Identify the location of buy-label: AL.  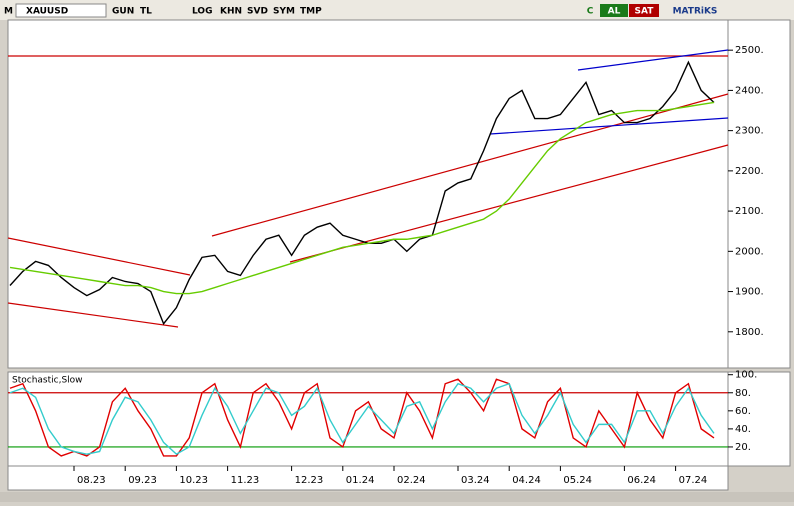
(614, 12).